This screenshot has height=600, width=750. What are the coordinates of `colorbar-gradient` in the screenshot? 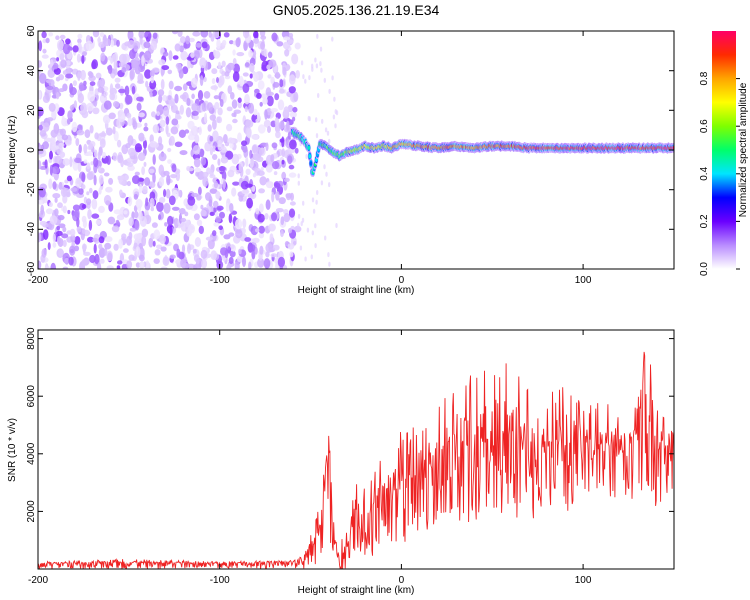 It's located at (724, 150).